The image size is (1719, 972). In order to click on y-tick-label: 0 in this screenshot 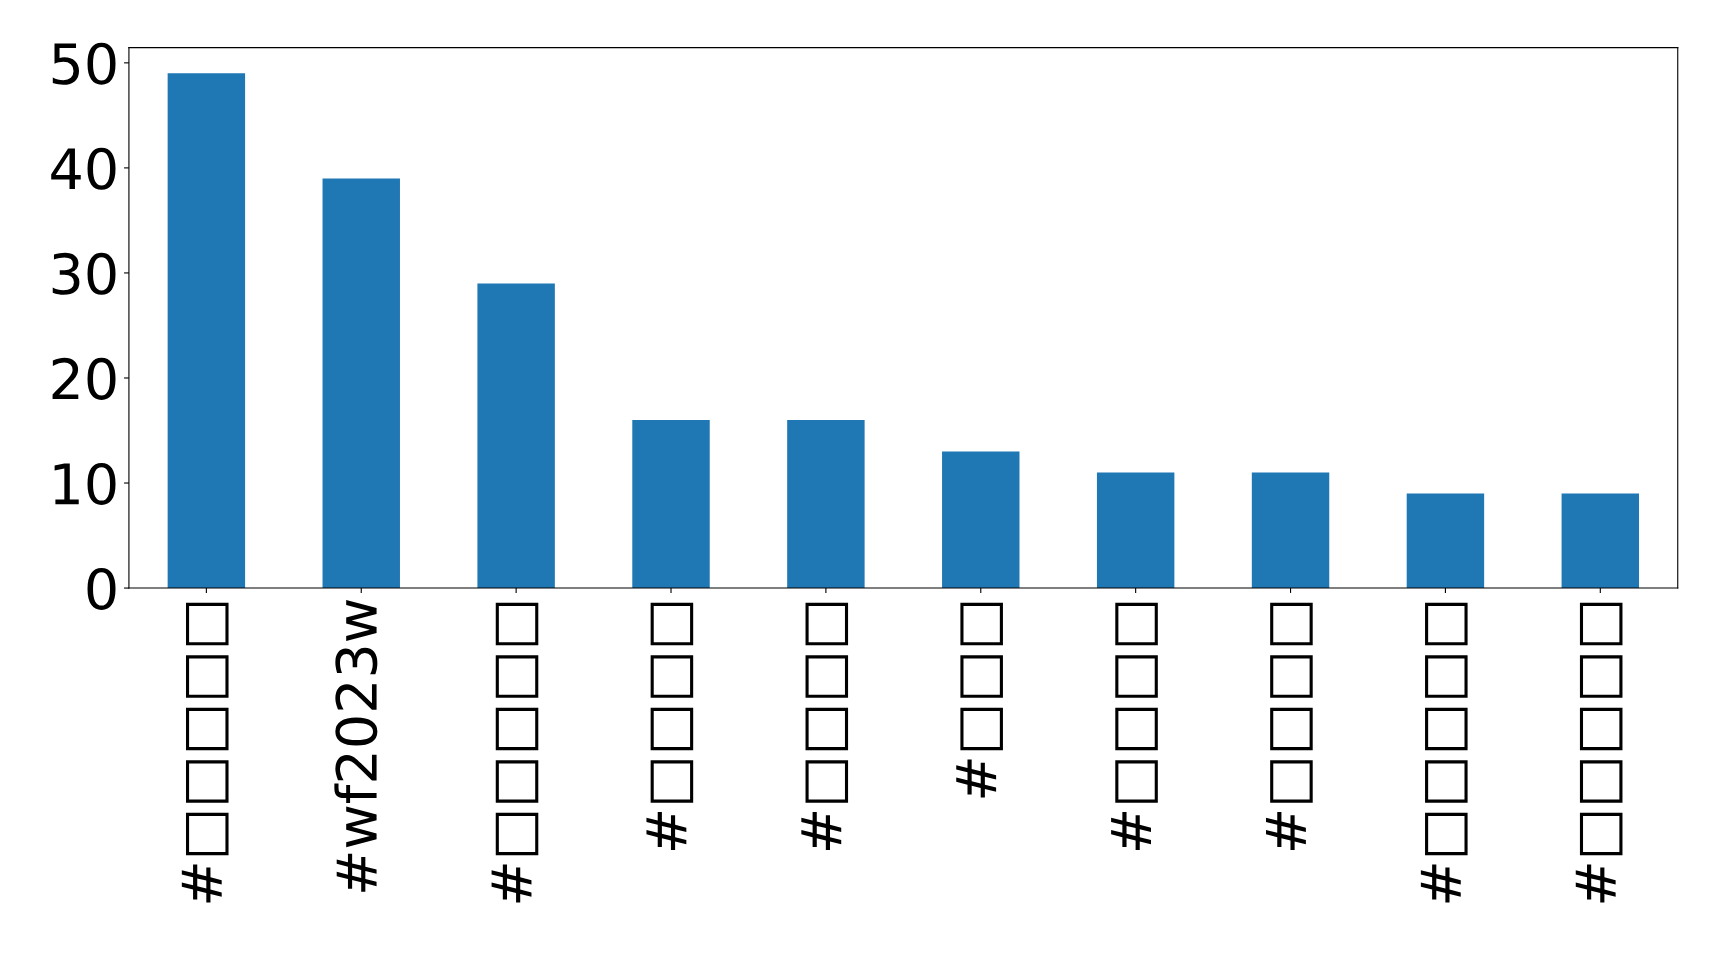, I will do `click(101, 588)`.